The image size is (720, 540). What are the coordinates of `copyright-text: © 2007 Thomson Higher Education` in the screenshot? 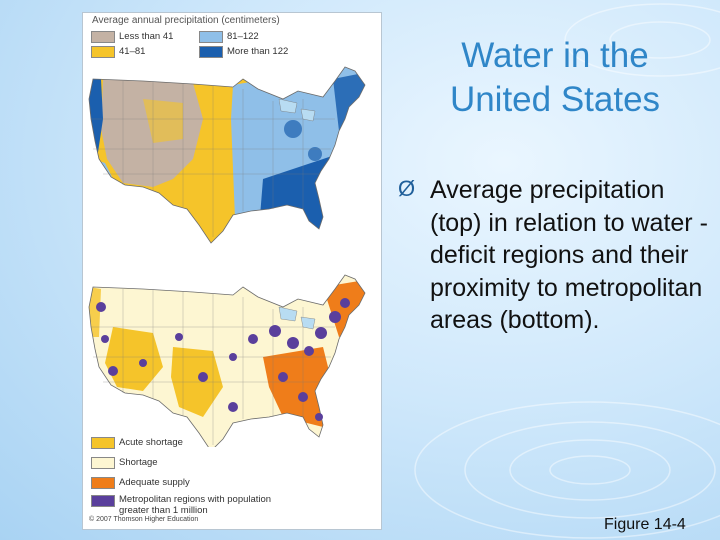 It's located at (144, 519).